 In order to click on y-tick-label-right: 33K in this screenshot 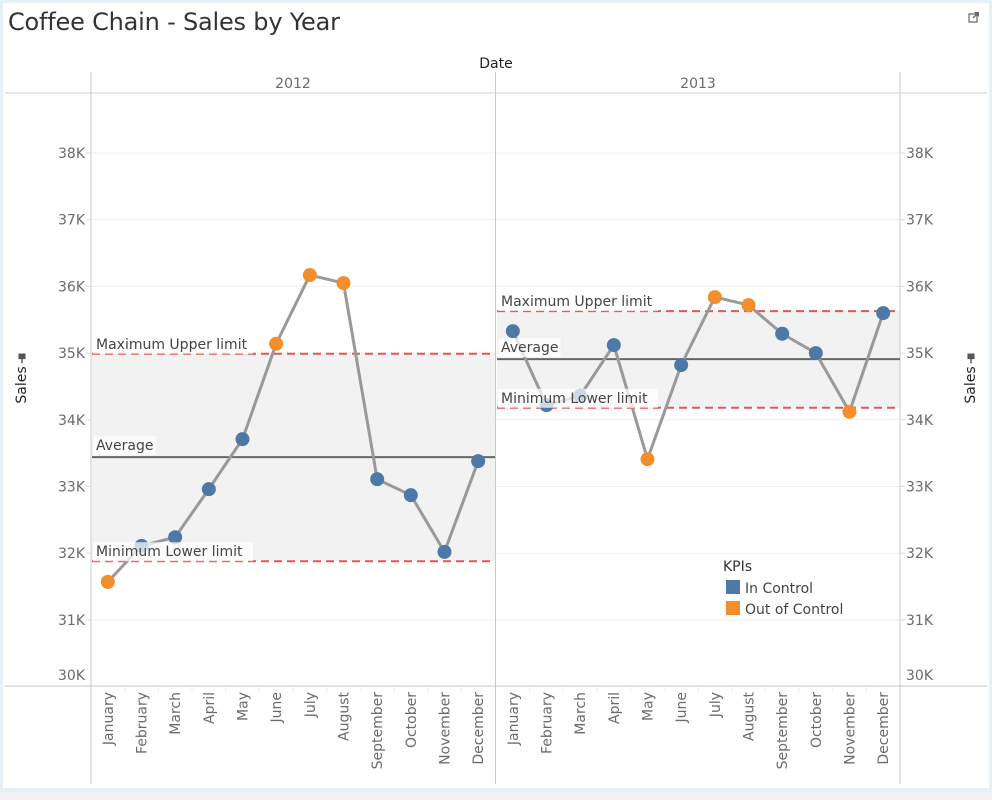, I will do `click(920, 488)`.